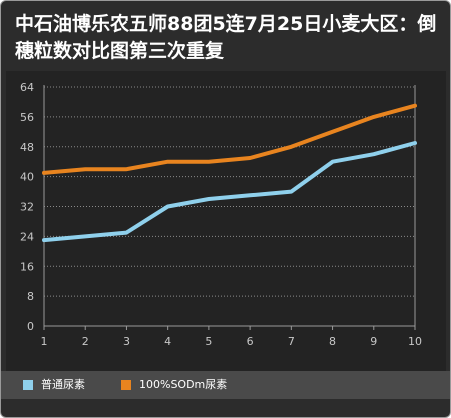  I want to click on legend-label-series-2: 100%SODm尿素, so click(183, 384).